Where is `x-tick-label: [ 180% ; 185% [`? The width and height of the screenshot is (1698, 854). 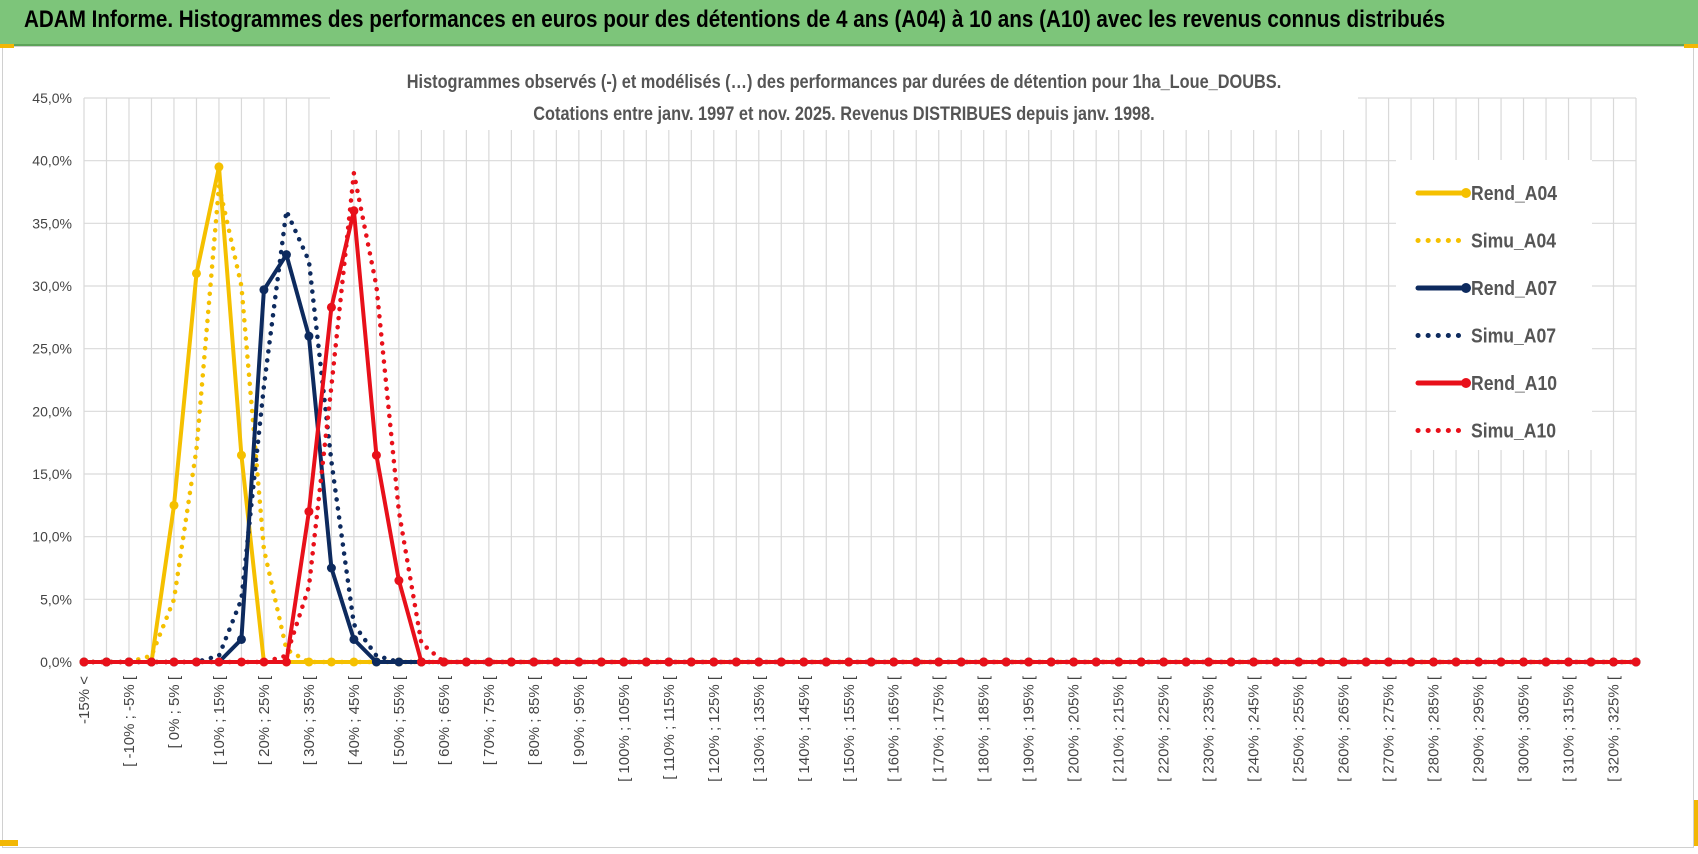 x-tick-label: [ 180% ; 185% [ is located at coordinates (984, 728).